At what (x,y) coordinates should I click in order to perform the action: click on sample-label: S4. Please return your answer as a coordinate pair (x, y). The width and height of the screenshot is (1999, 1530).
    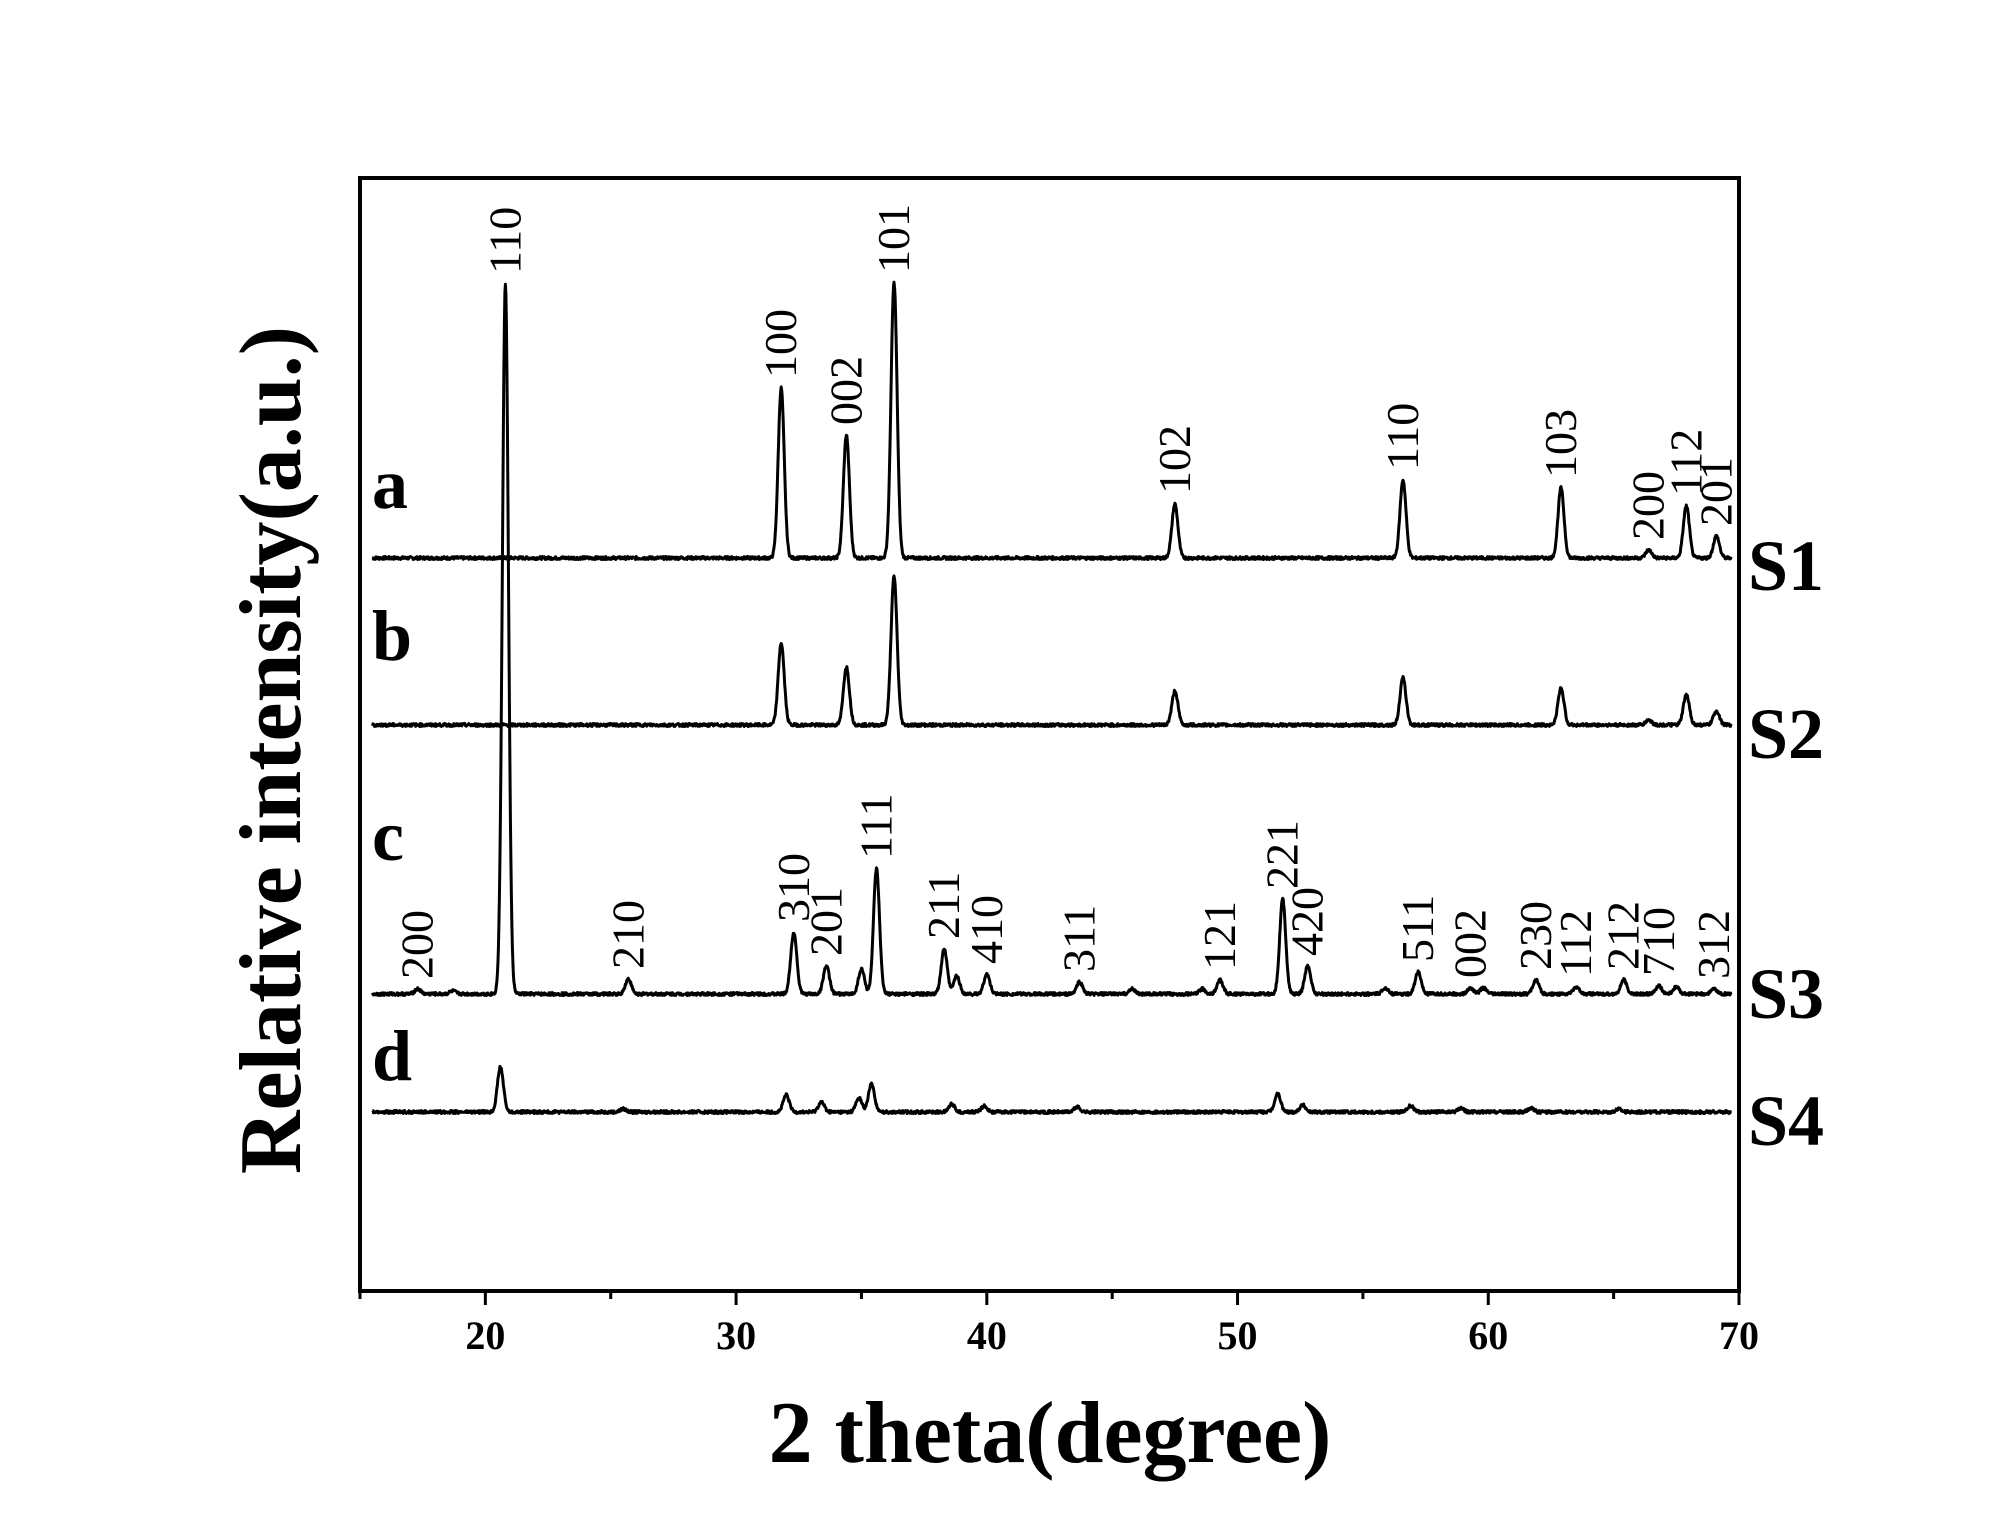
    Looking at the image, I should click on (1786, 1121).